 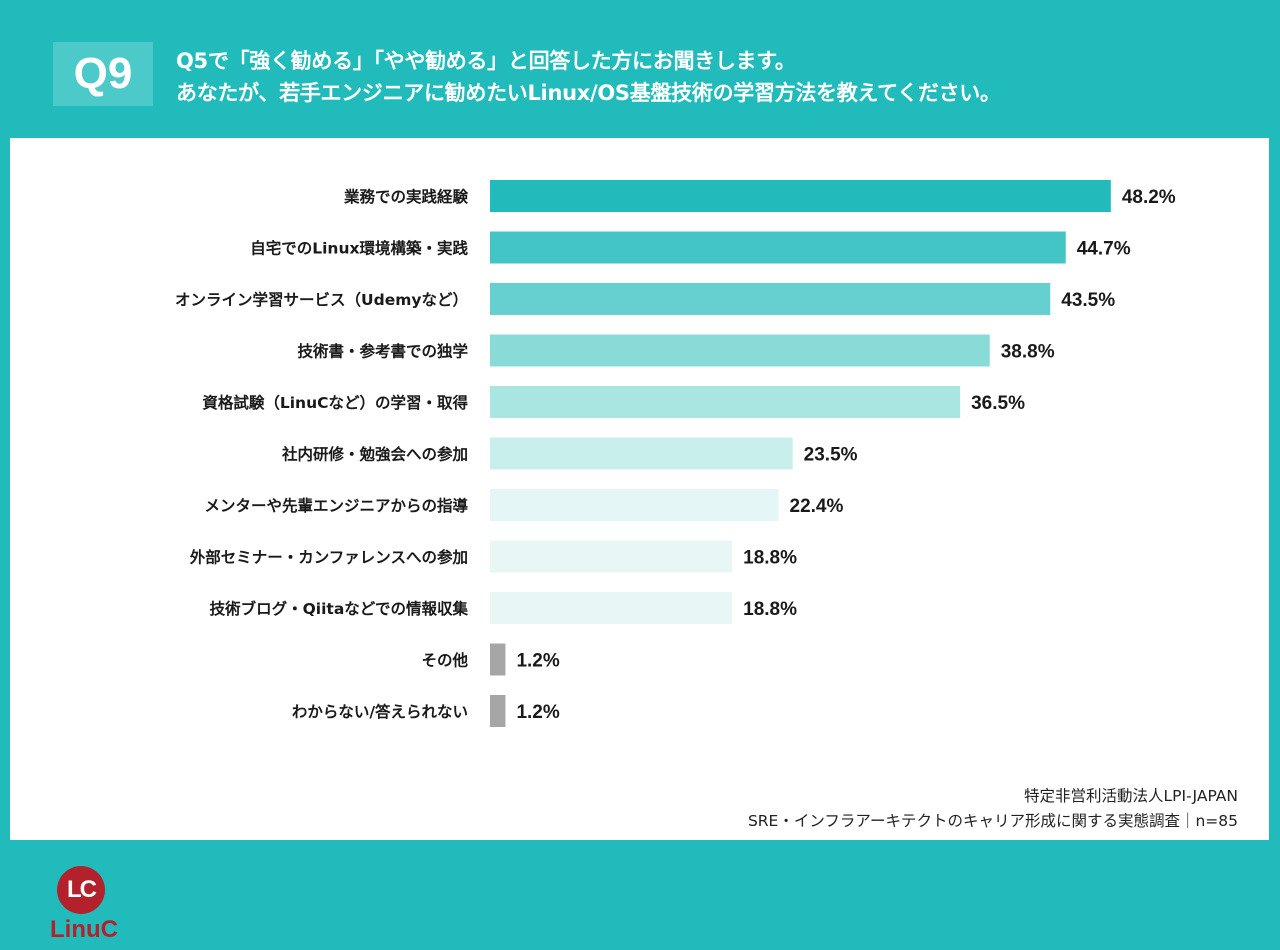 What do you see at coordinates (998, 403) in the screenshot?
I see `value-label: 36.5%` at bounding box center [998, 403].